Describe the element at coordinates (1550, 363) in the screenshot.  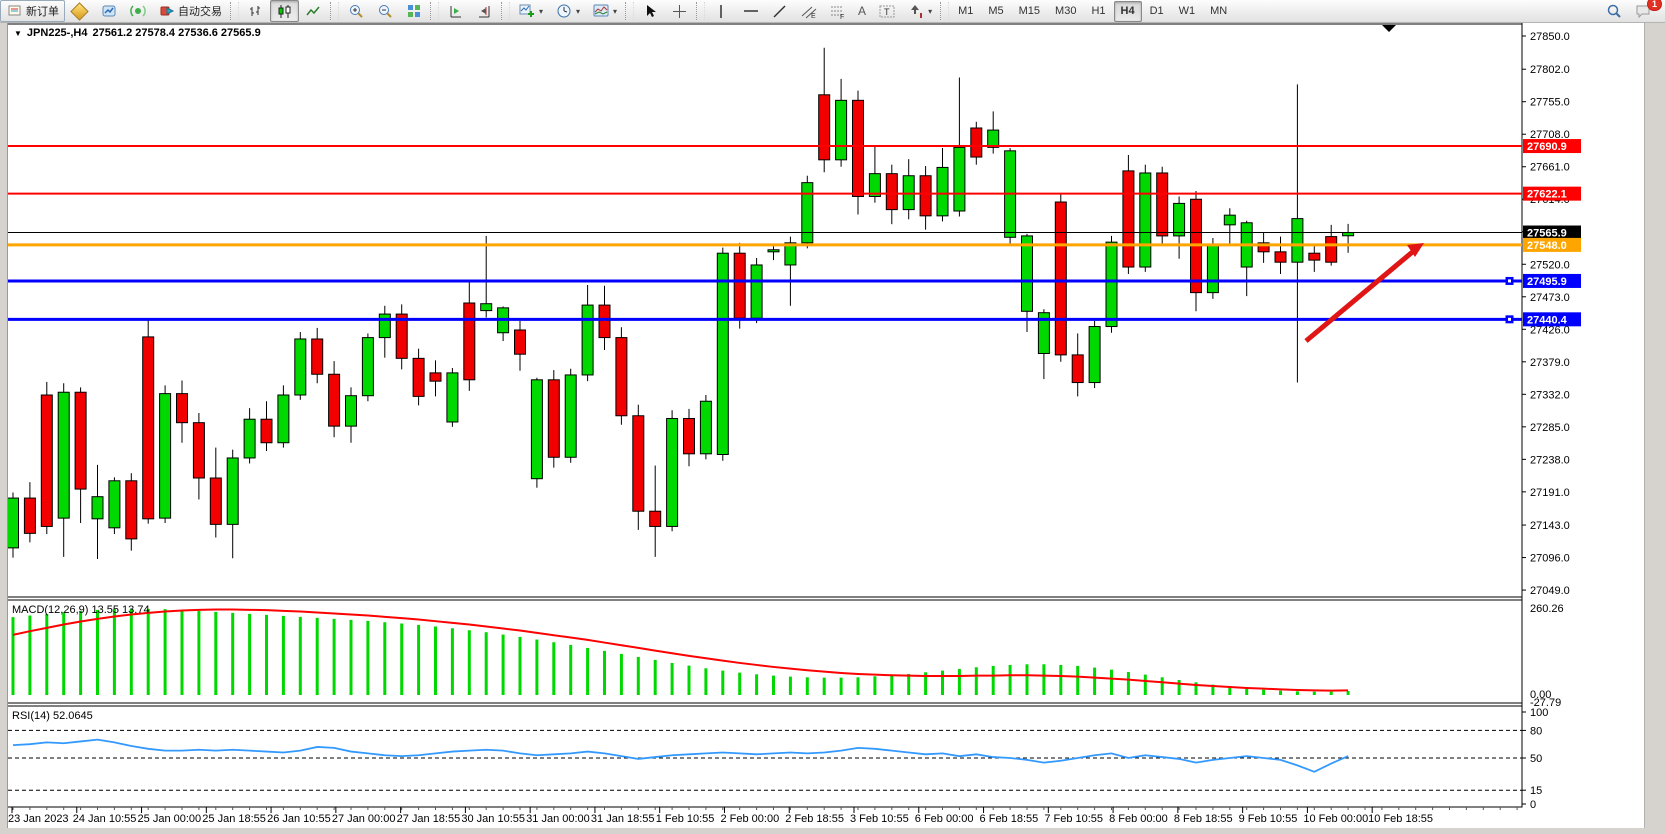
I see `price-tick-label: 27379.0` at that location.